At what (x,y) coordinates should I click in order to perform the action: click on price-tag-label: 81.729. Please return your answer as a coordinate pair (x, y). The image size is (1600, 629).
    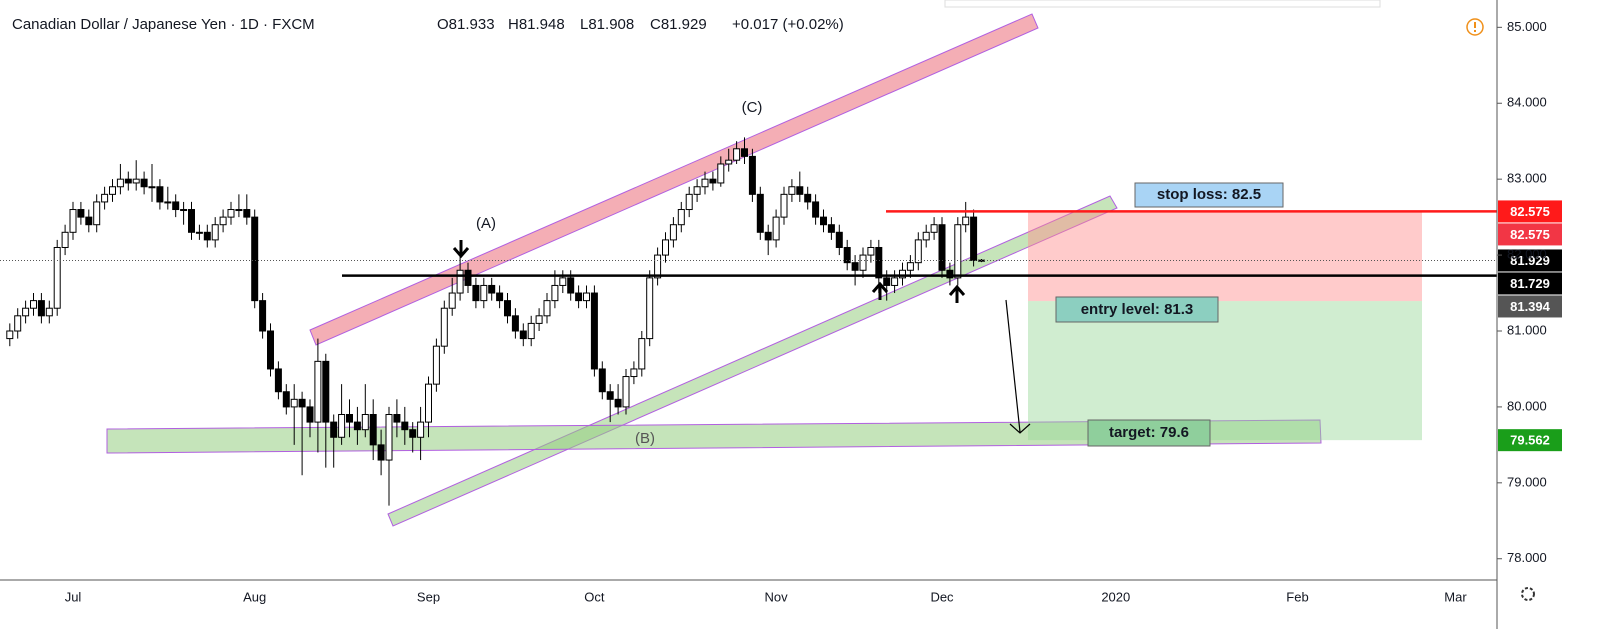
    Looking at the image, I should click on (1530, 283).